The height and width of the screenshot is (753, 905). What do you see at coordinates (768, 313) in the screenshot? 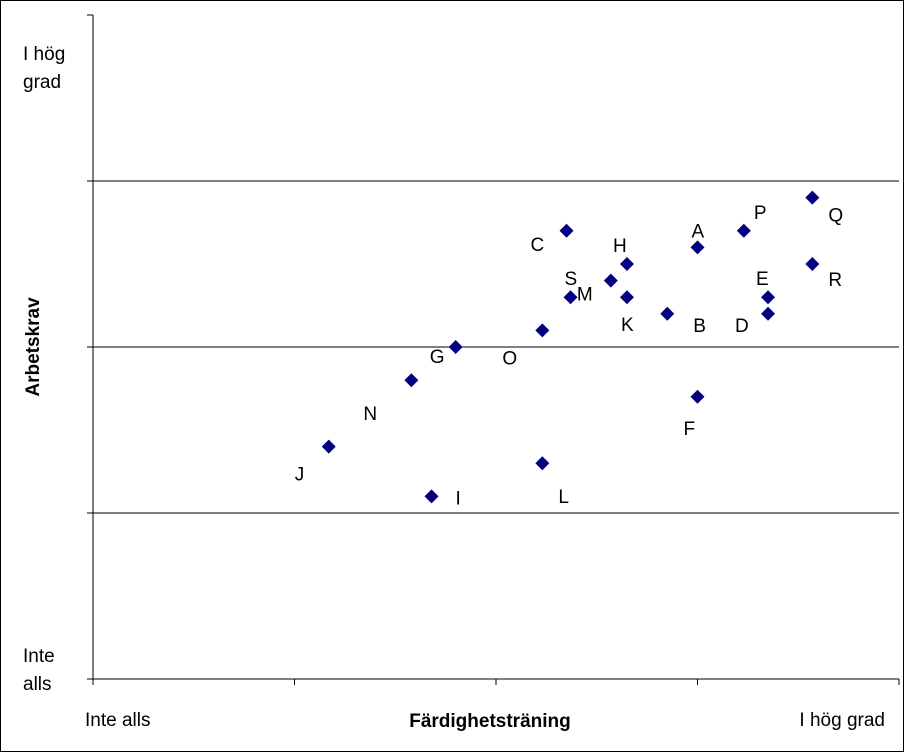
I see `data-point-d` at bounding box center [768, 313].